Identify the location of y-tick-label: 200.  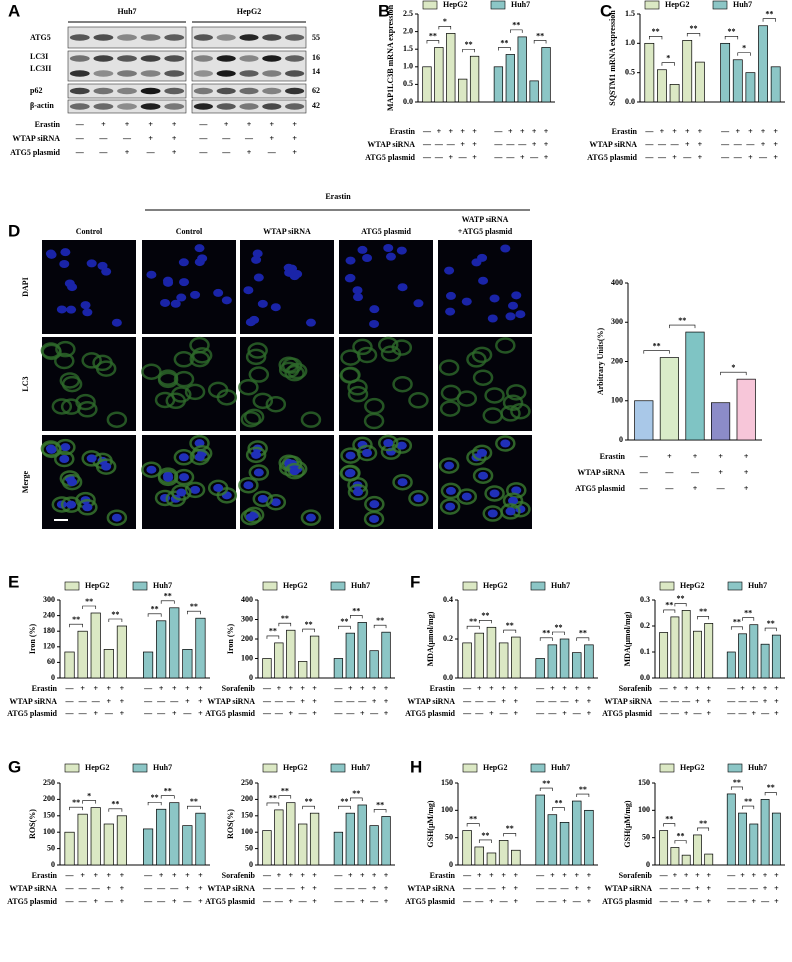
(247, 798).